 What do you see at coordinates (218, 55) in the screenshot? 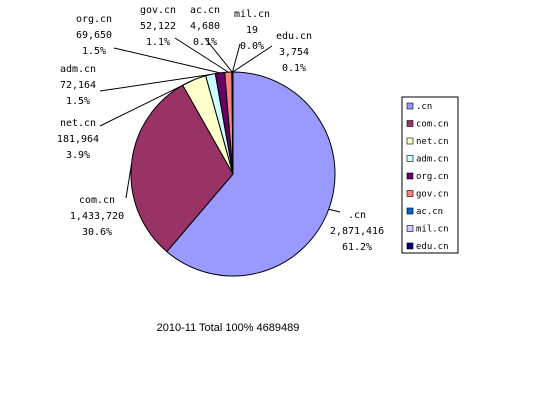
I see `leader-line-ac-cn` at bounding box center [218, 55].